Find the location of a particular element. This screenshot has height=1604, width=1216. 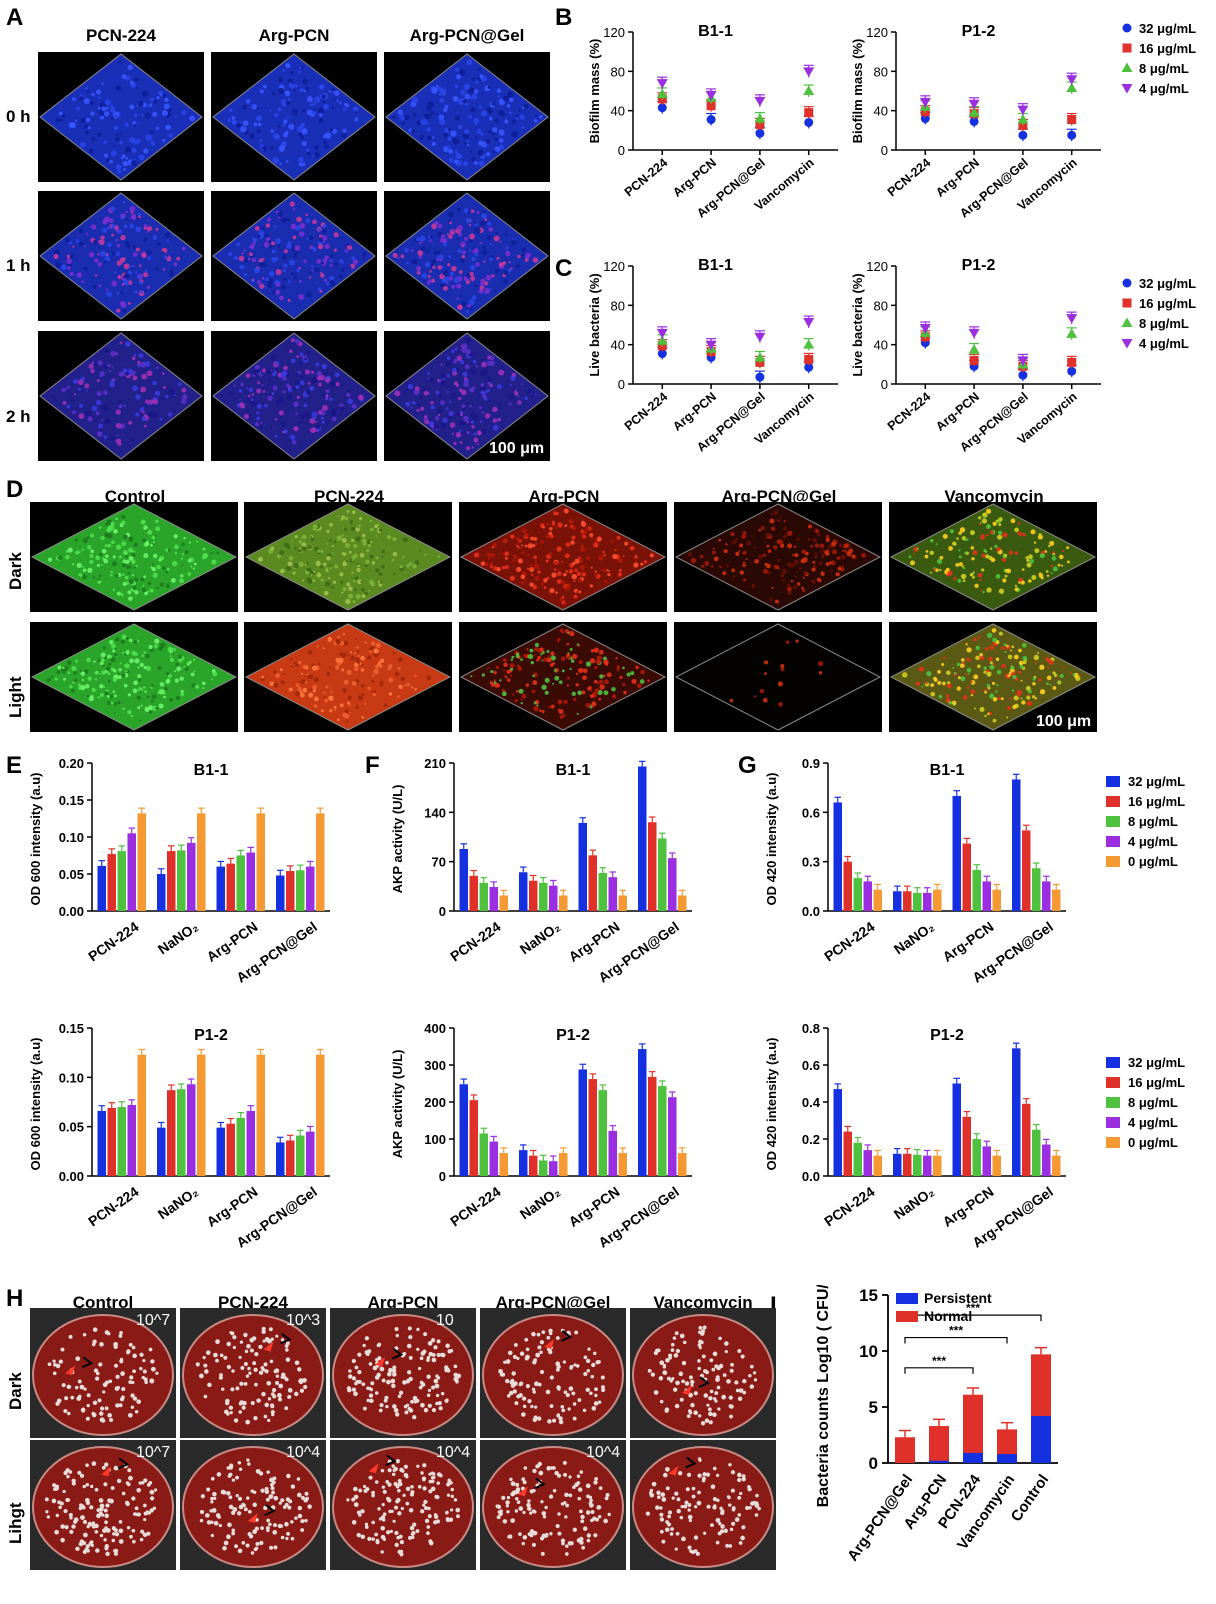

panel-h-plate-r0-c2 is located at coordinates (403, 1373).